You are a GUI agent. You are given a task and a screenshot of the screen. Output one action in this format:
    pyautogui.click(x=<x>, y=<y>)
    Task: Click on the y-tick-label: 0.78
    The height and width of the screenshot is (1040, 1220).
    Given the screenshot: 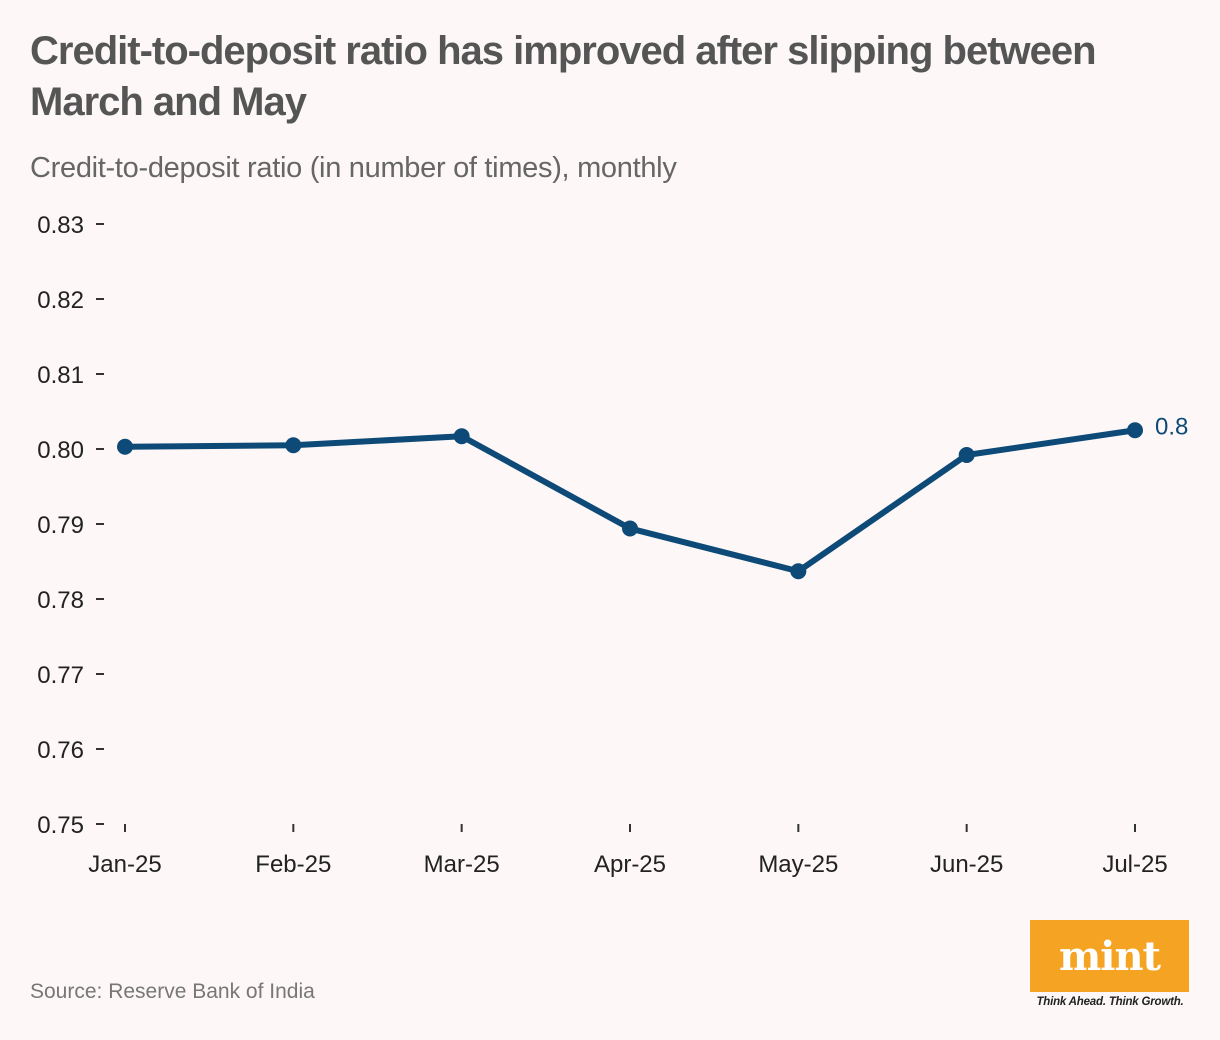 What is the action you would take?
    pyautogui.click(x=60, y=600)
    